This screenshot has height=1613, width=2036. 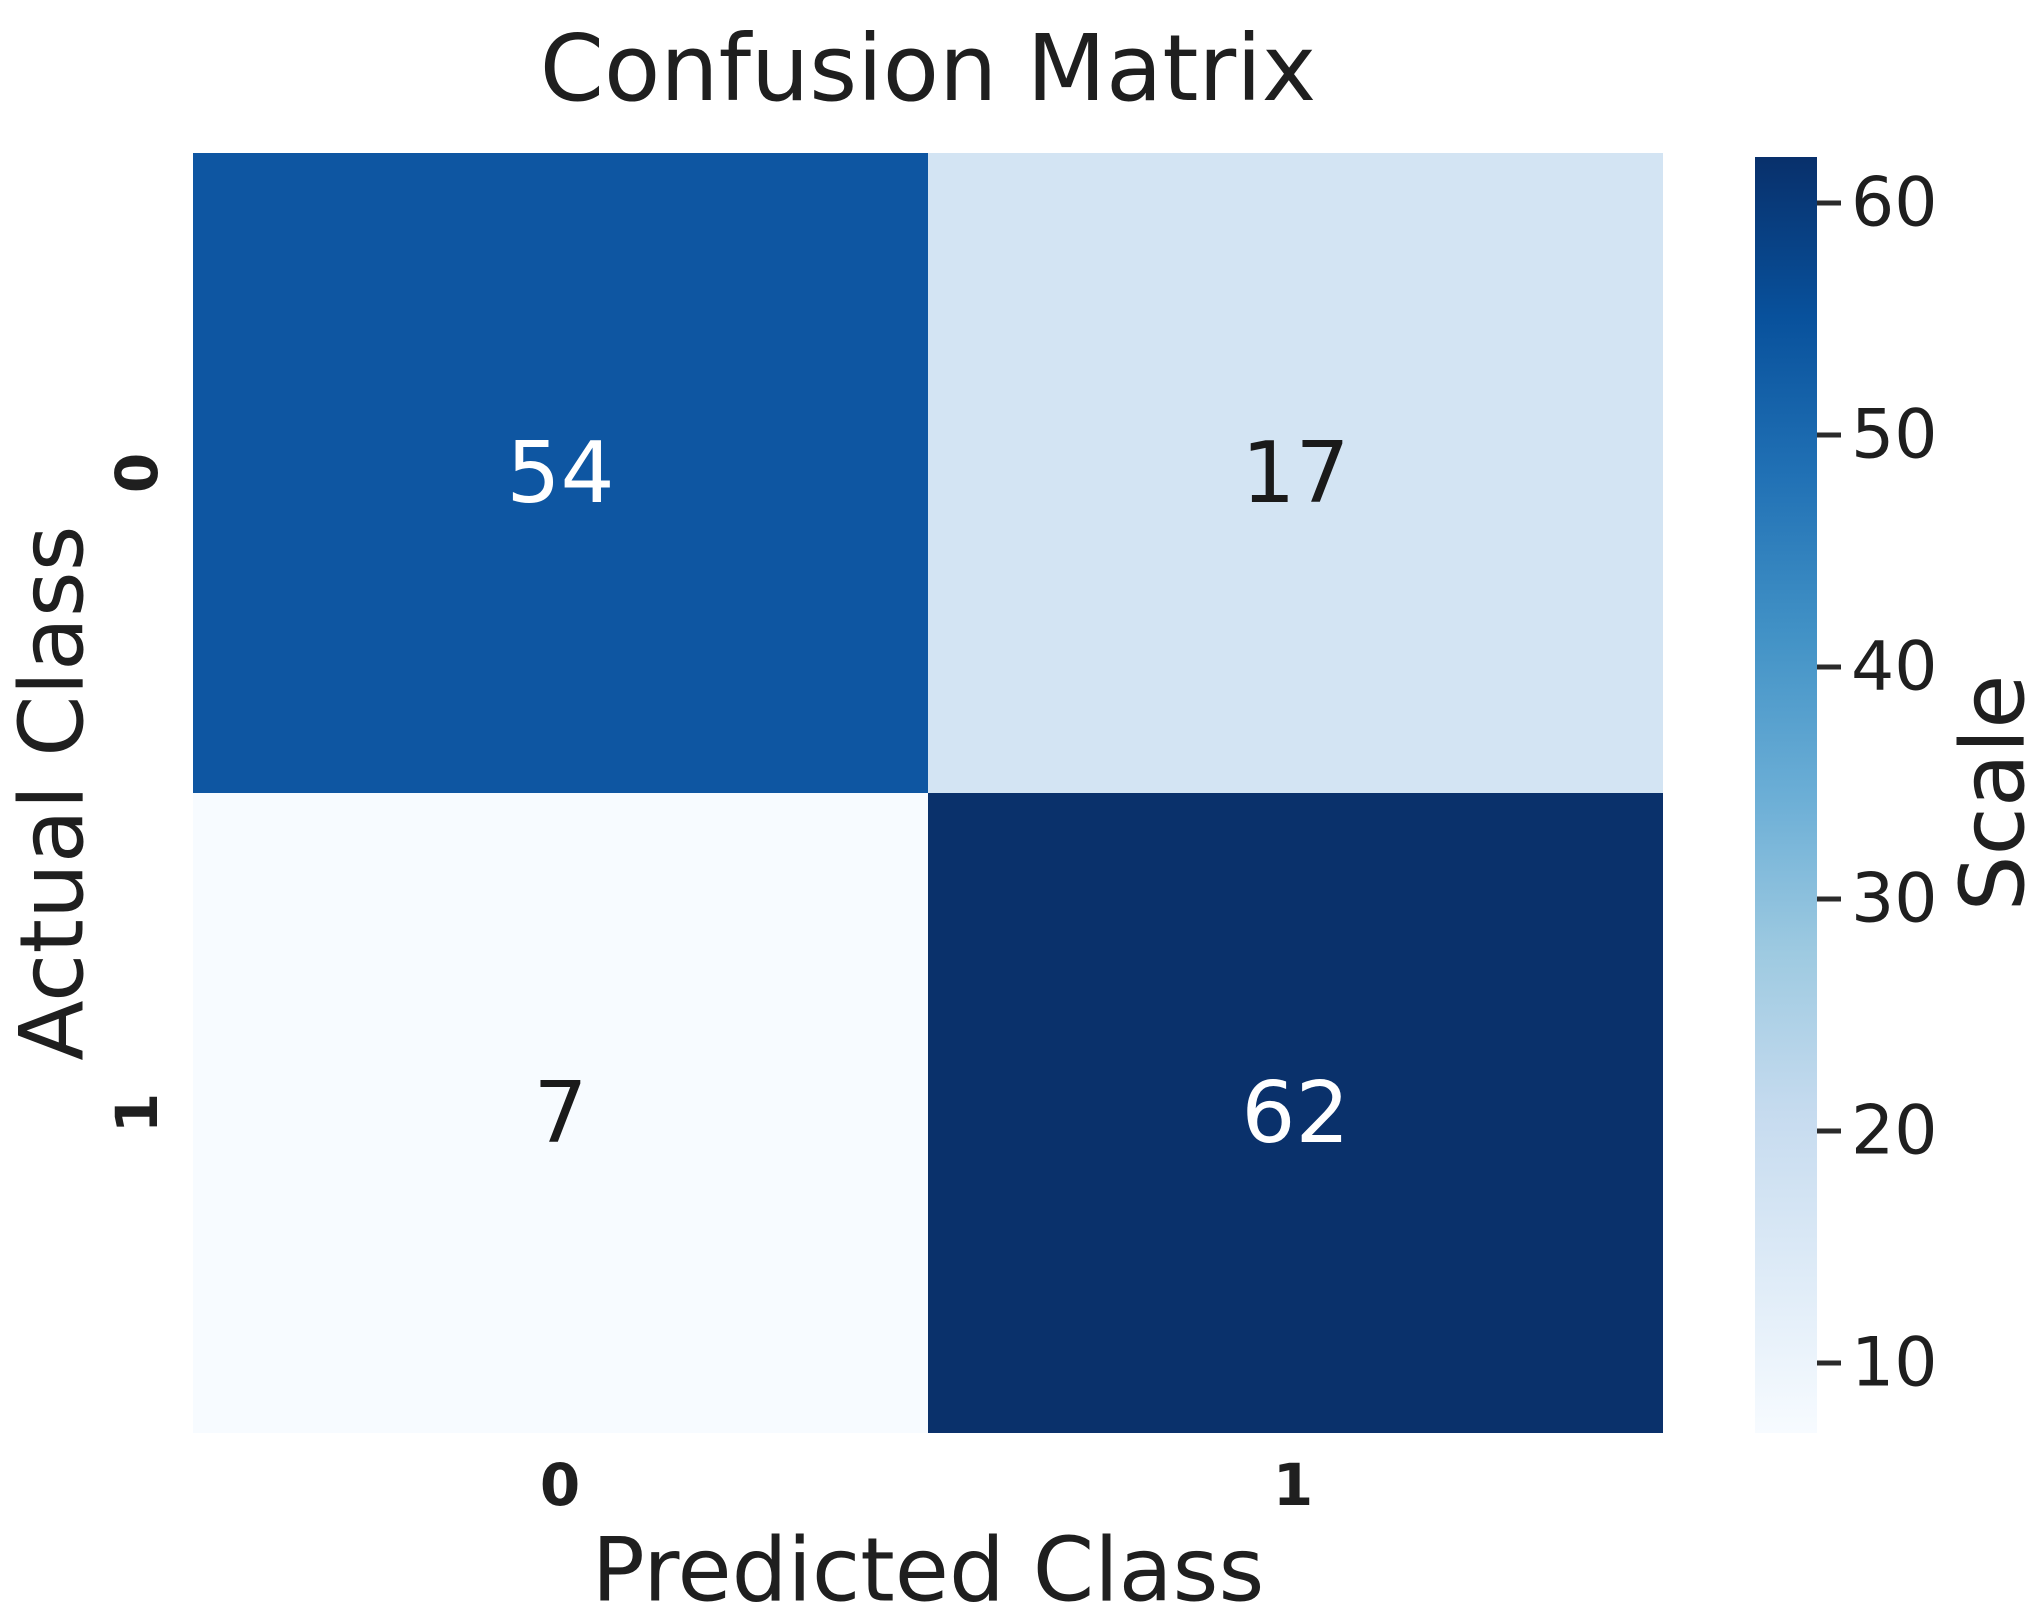 I want to click on colorbar-gradient, so click(x=1786, y=795).